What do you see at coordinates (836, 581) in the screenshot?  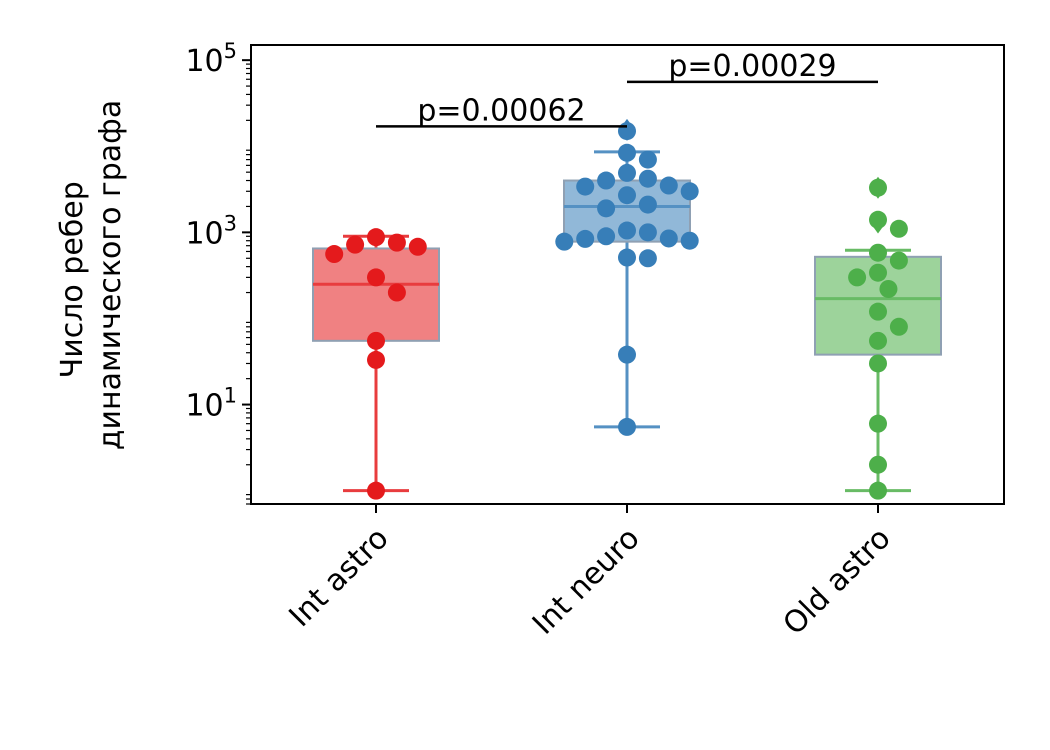 I see `x-tick-label: Old astro` at bounding box center [836, 581].